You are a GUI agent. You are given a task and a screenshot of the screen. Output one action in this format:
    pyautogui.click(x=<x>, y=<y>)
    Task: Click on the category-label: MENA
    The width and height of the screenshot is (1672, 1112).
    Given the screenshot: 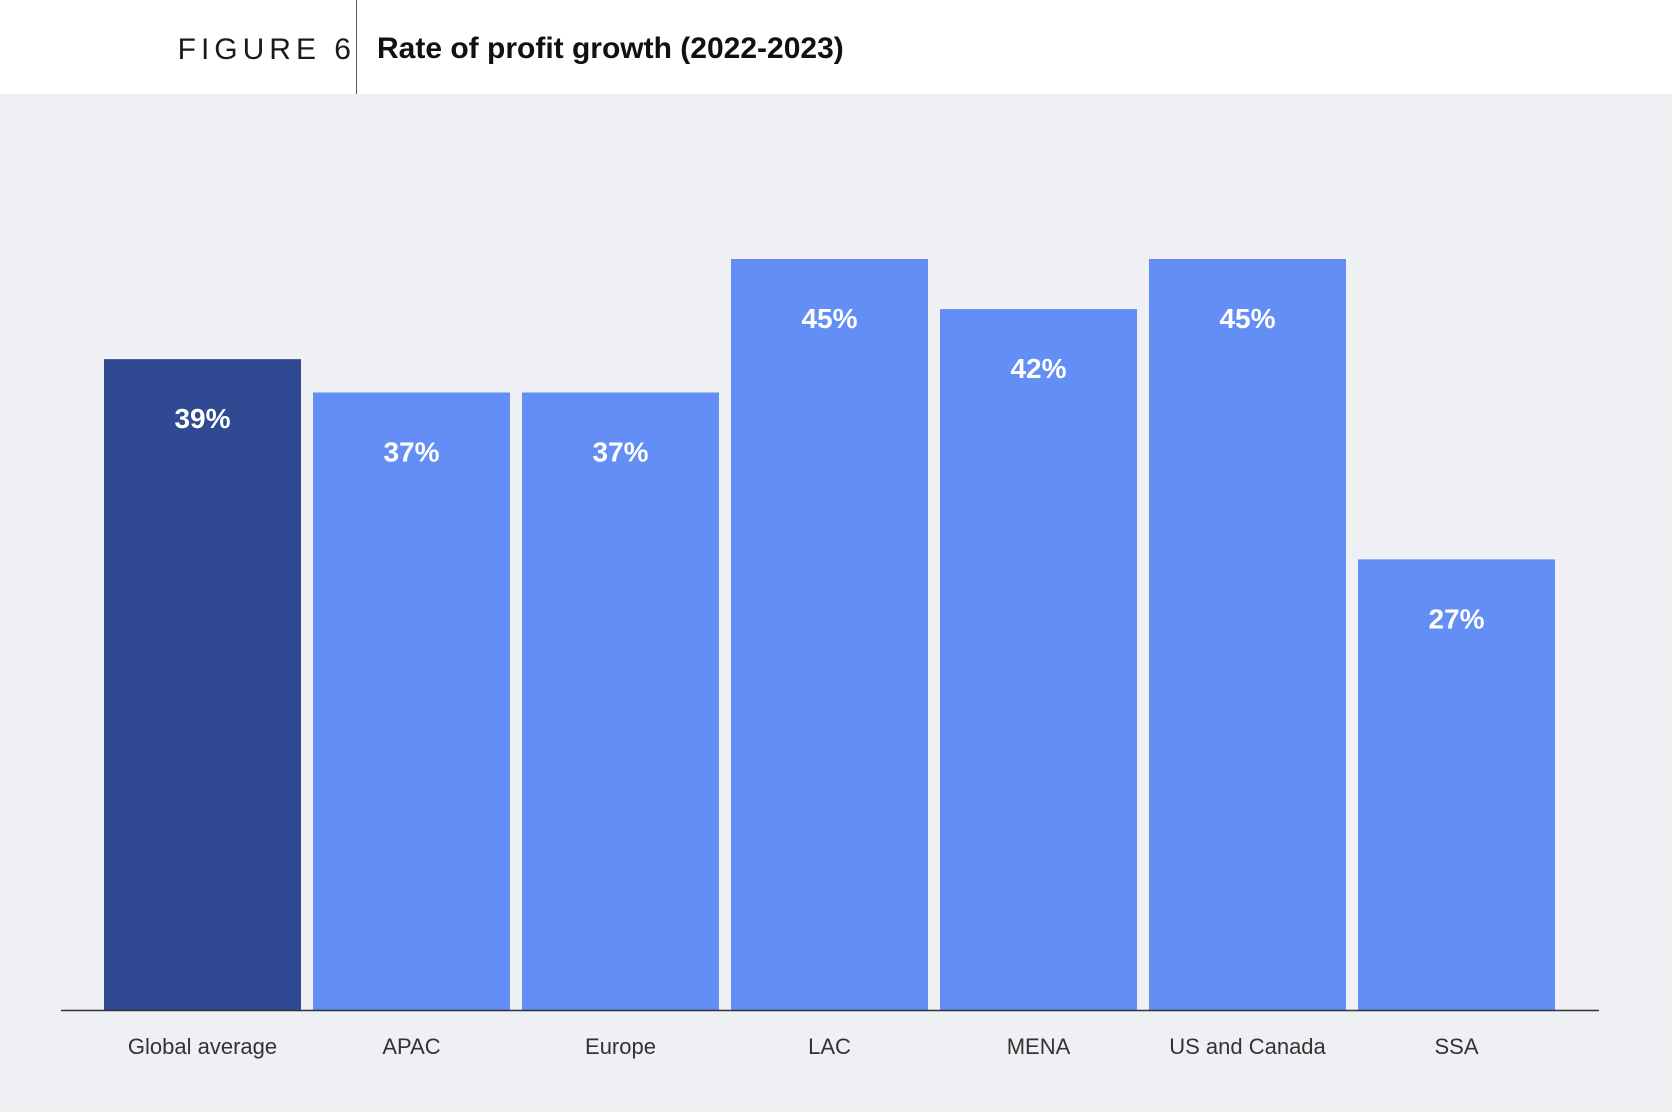 What is the action you would take?
    pyautogui.click(x=1039, y=1046)
    